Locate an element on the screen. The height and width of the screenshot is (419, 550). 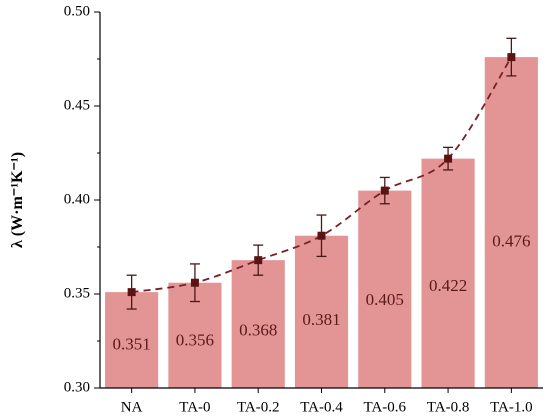
x-tick-label-TA-0.8: TA-0.8 is located at coordinates (448, 407).